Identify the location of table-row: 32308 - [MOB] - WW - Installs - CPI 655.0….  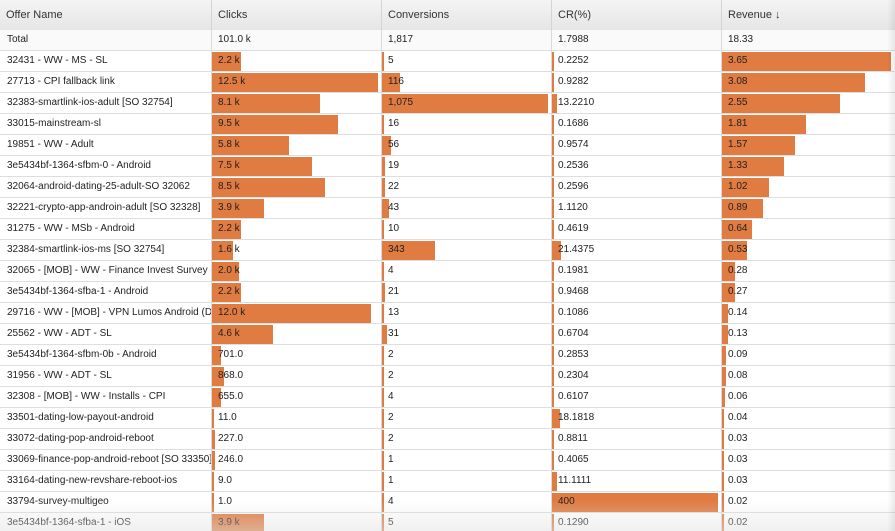
(447, 397).